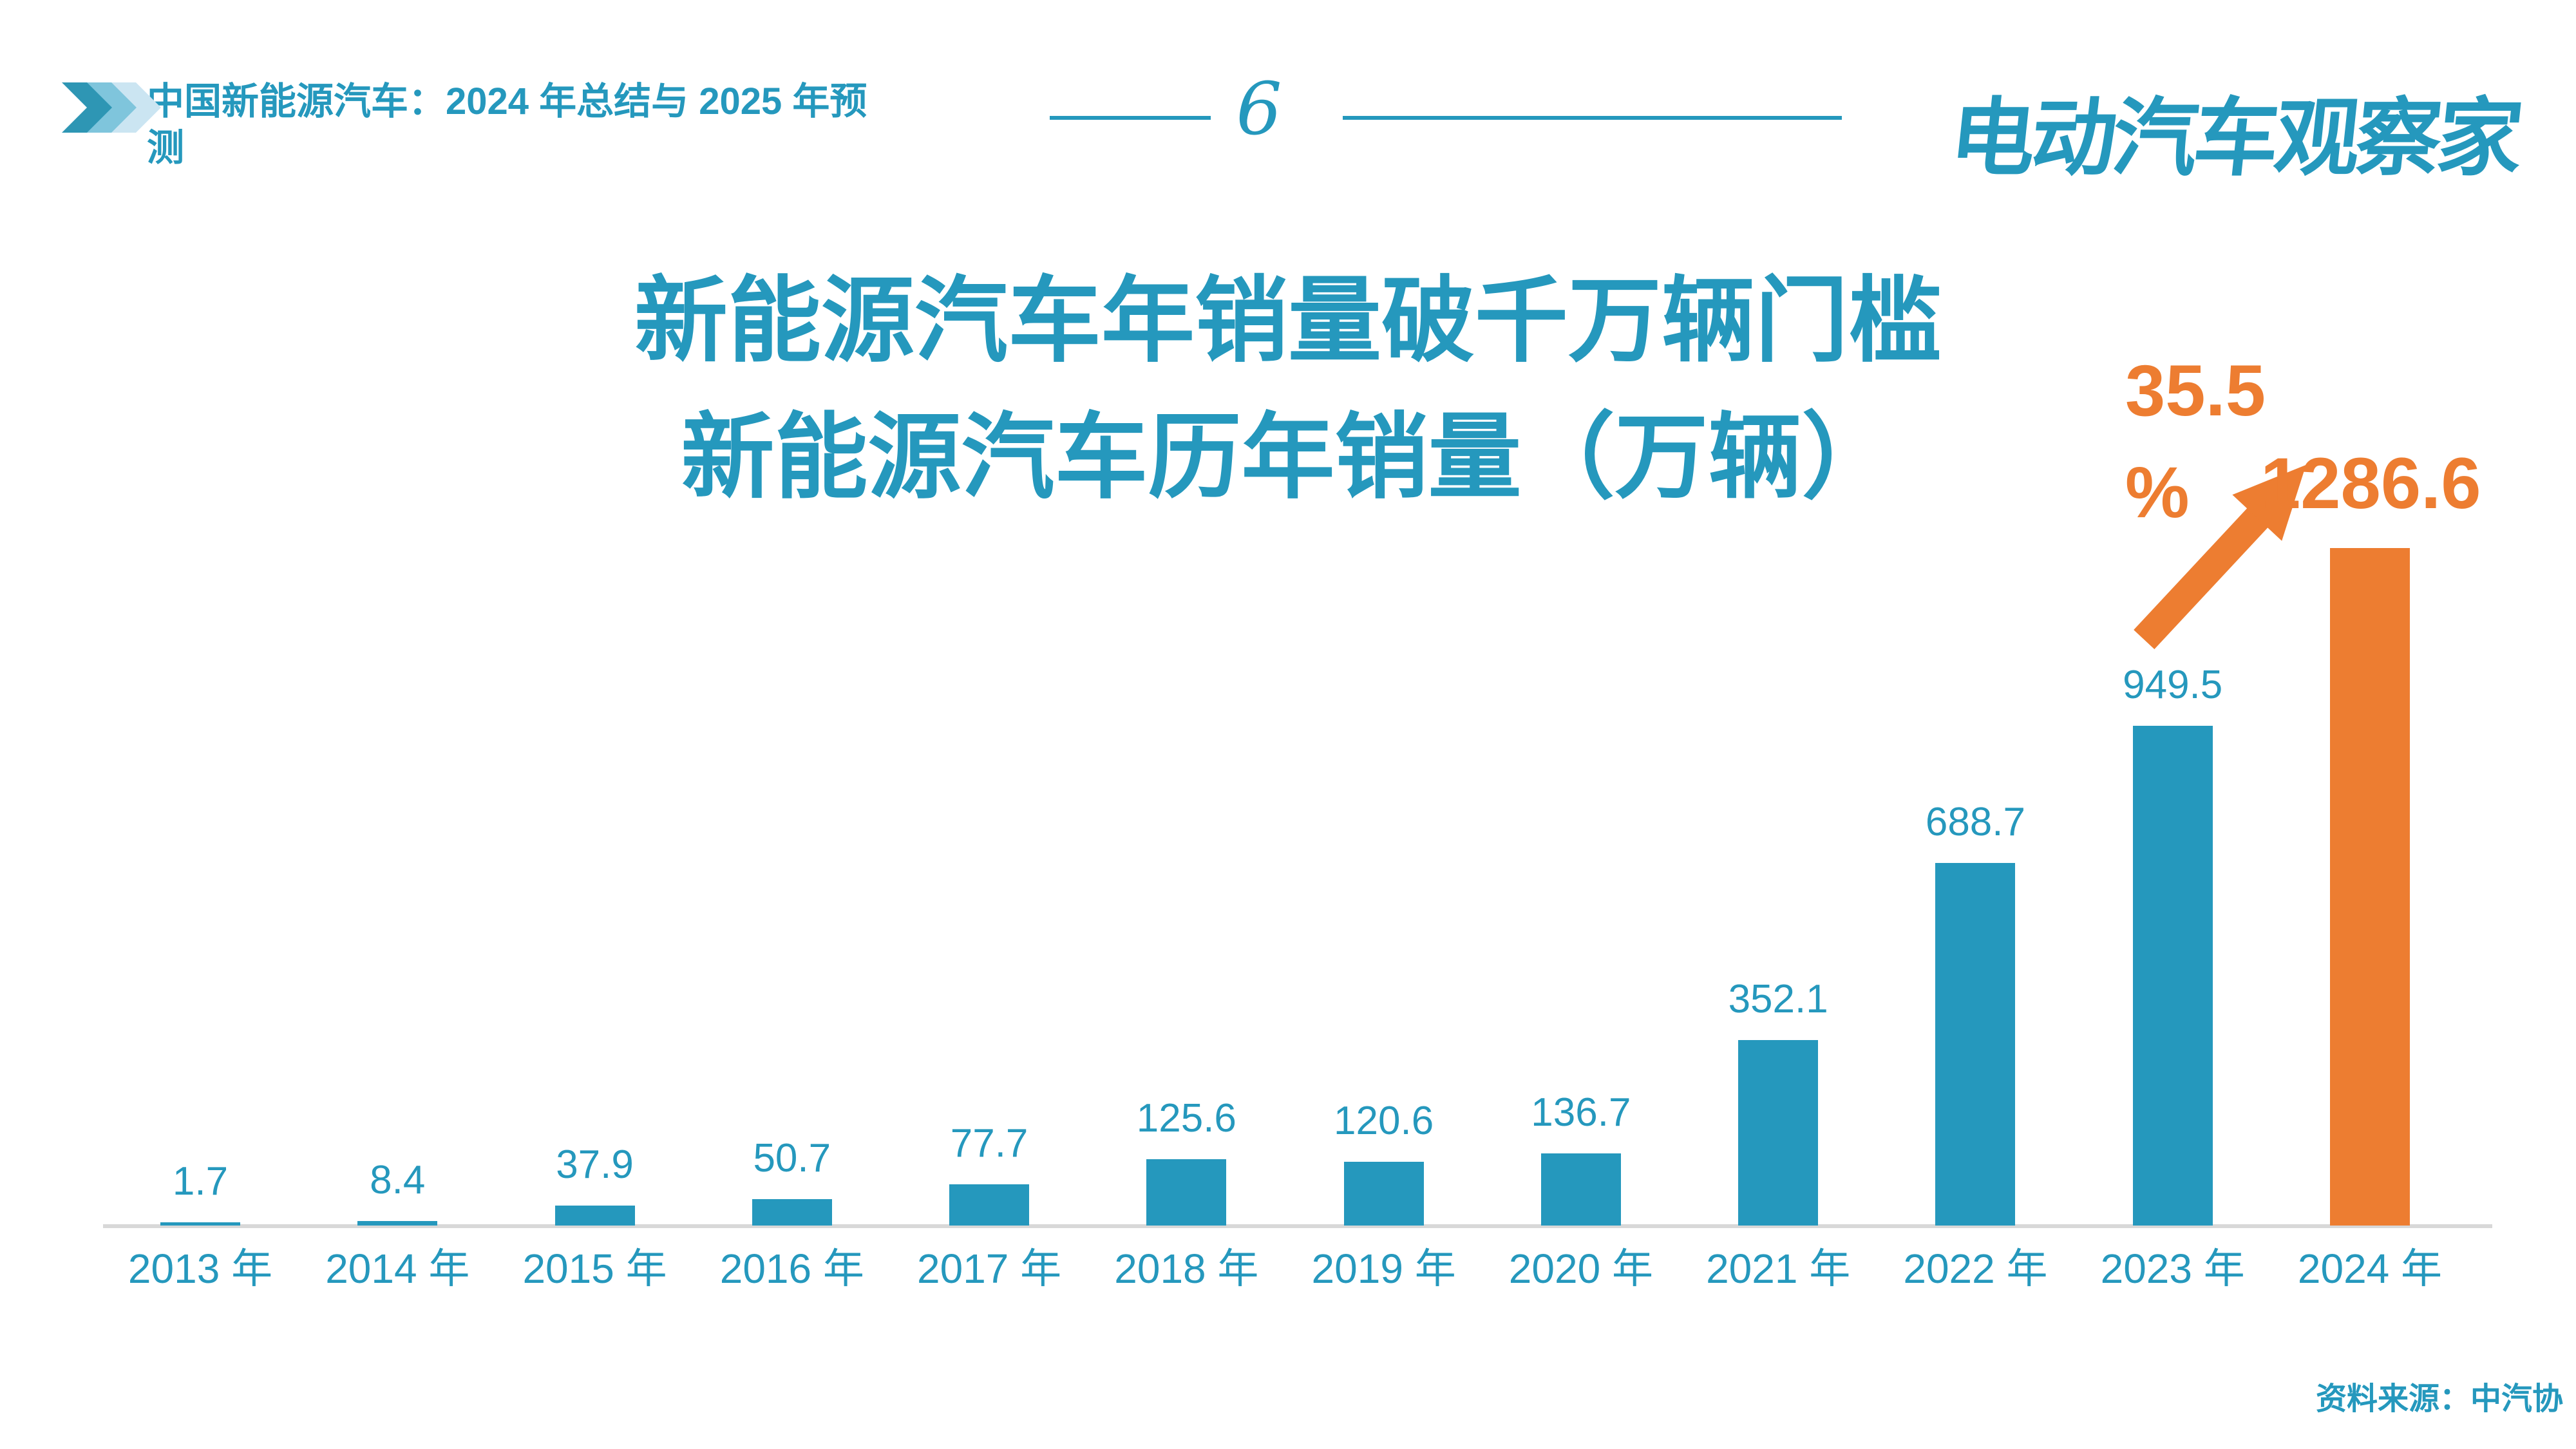 Image resolution: width=2576 pixels, height=1449 pixels. What do you see at coordinates (2370, 1268) in the screenshot?
I see `x-axis-label: 2024 年` at bounding box center [2370, 1268].